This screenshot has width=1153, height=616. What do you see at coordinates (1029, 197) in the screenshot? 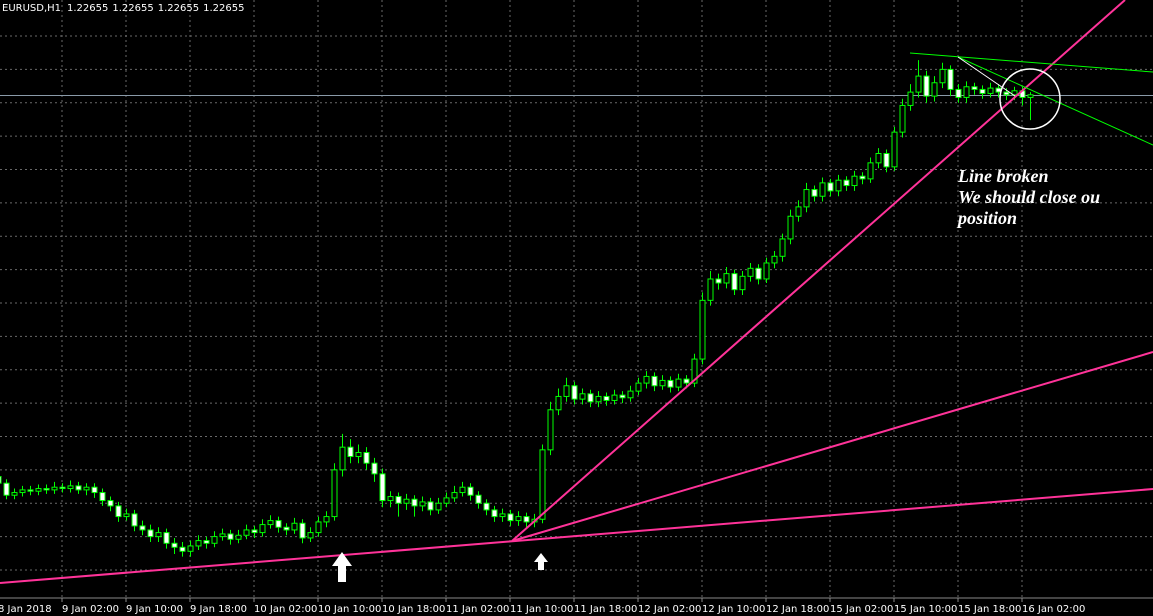
I see `annotation: We should close ou` at bounding box center [1029, 197].